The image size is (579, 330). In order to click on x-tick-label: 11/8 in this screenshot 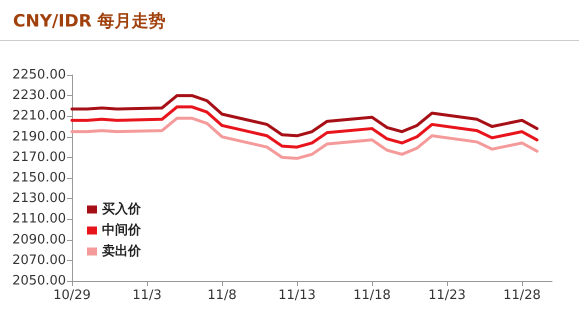, I will do `click(222, 295)`.